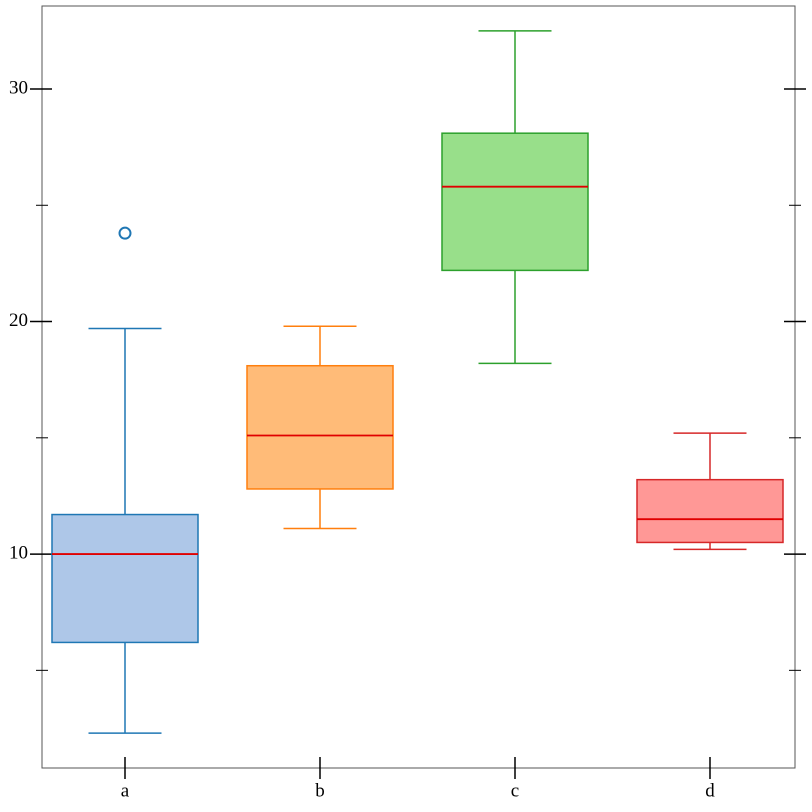 This screenshot has height=812, width=812. Describe the element at coordinates (18, 552) in the screenshot. I see `y-tick-label: 10` at that location.